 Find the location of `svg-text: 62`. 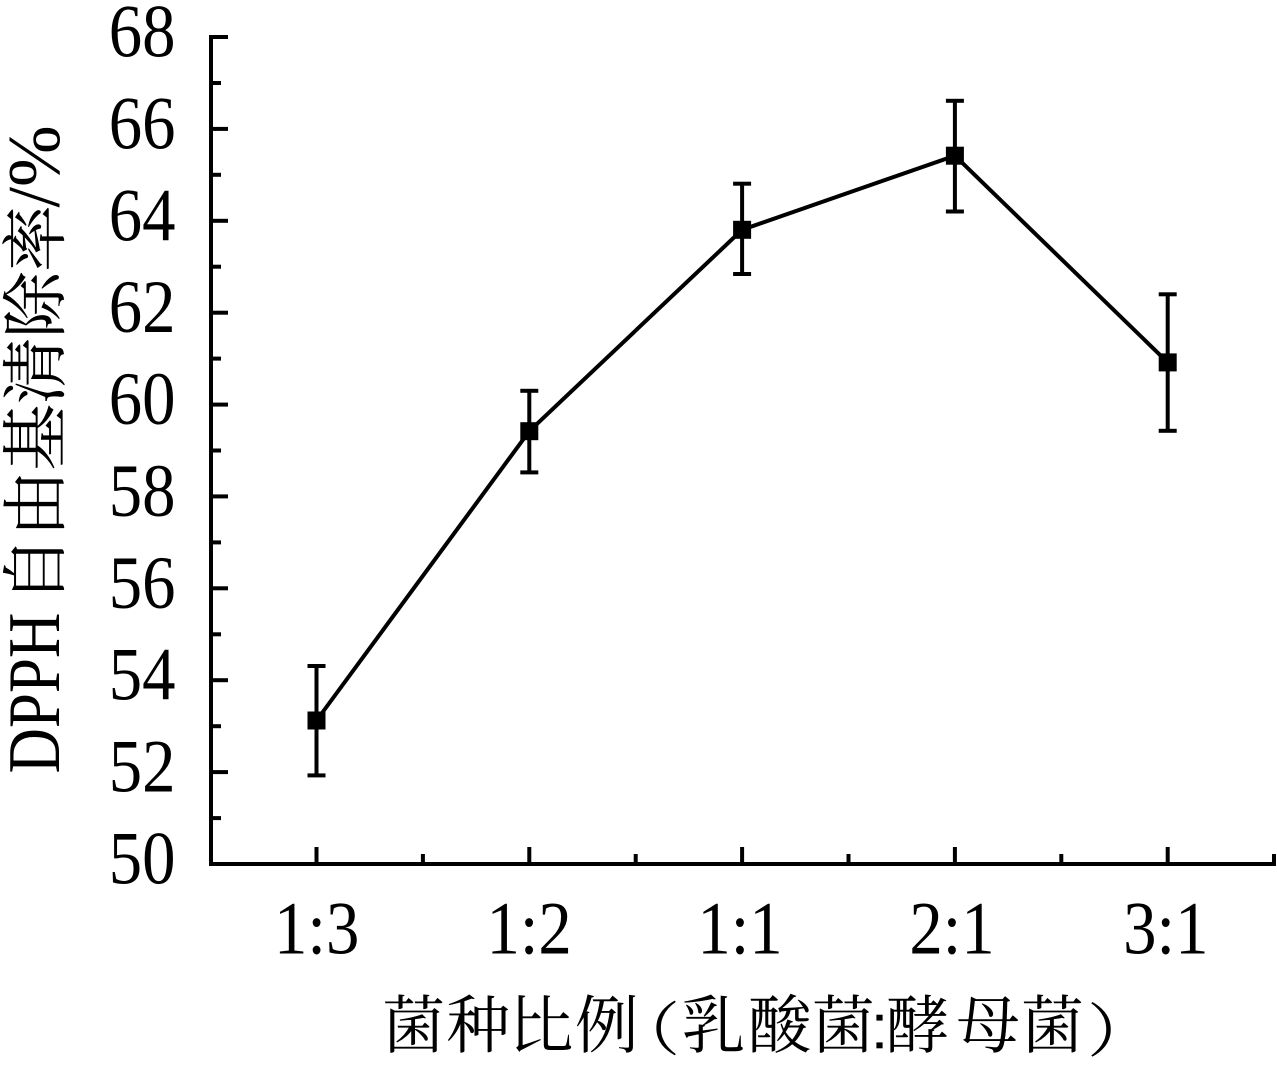

svg-text: 62 is located at coordinates (142, 308).